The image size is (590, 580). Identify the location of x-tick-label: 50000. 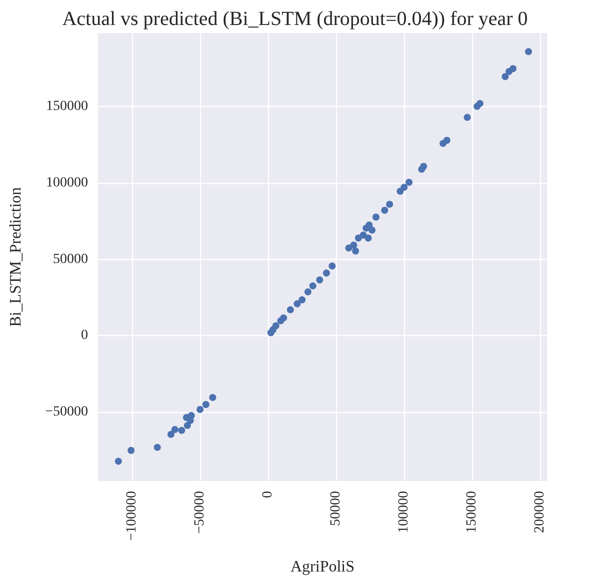
(336, 508).